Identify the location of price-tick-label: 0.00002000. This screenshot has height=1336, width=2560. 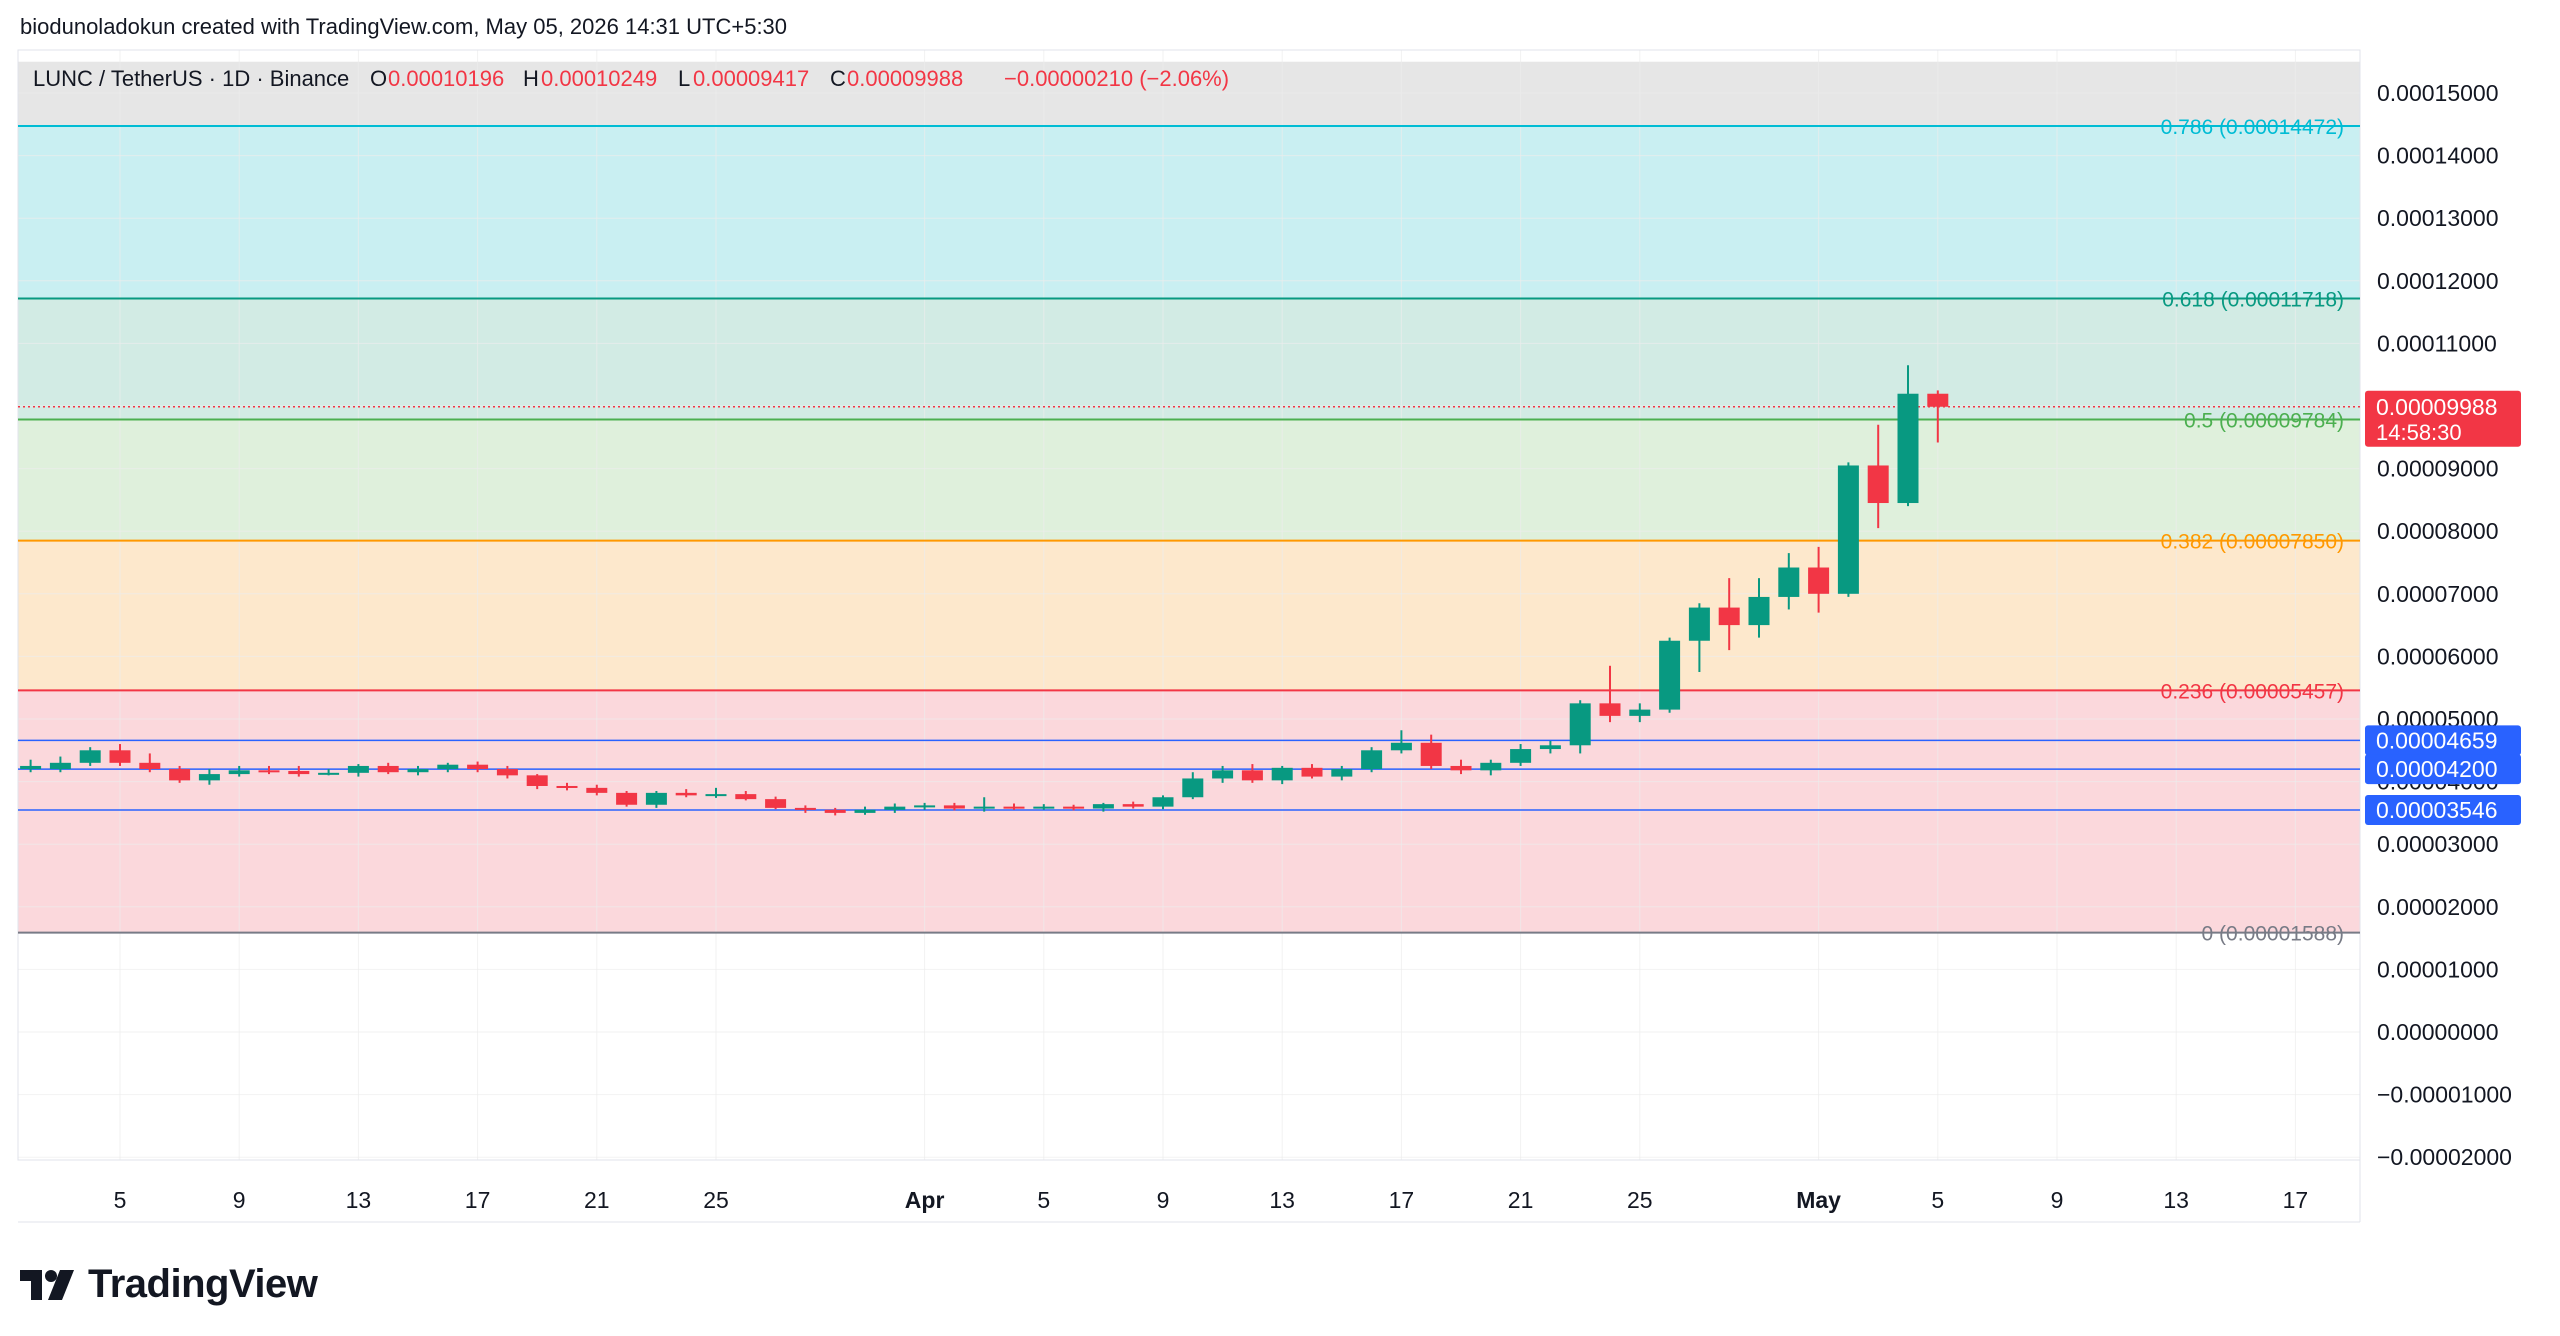
(2438, 907).